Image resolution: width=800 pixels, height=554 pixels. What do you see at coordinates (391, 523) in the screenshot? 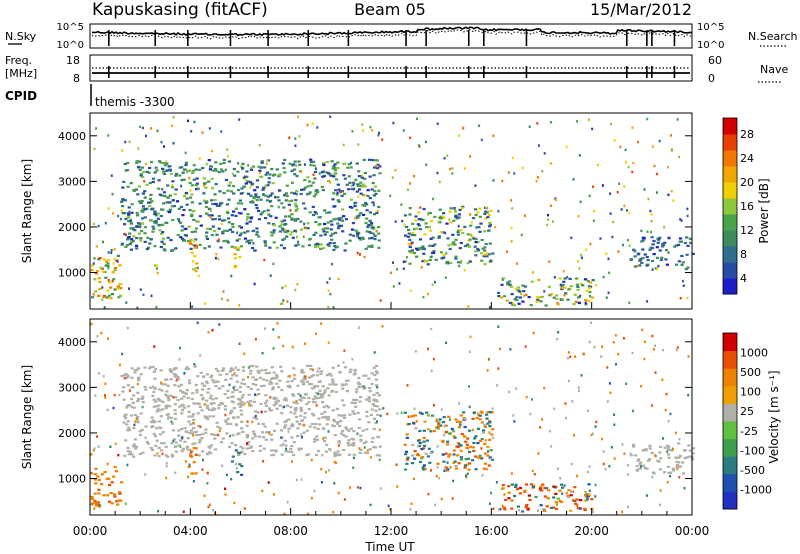
I see `velocity-x-axis: 00:00 04:00 08:00 12:00 16:00 20:00 00:00` at bounding box center [391, 523].